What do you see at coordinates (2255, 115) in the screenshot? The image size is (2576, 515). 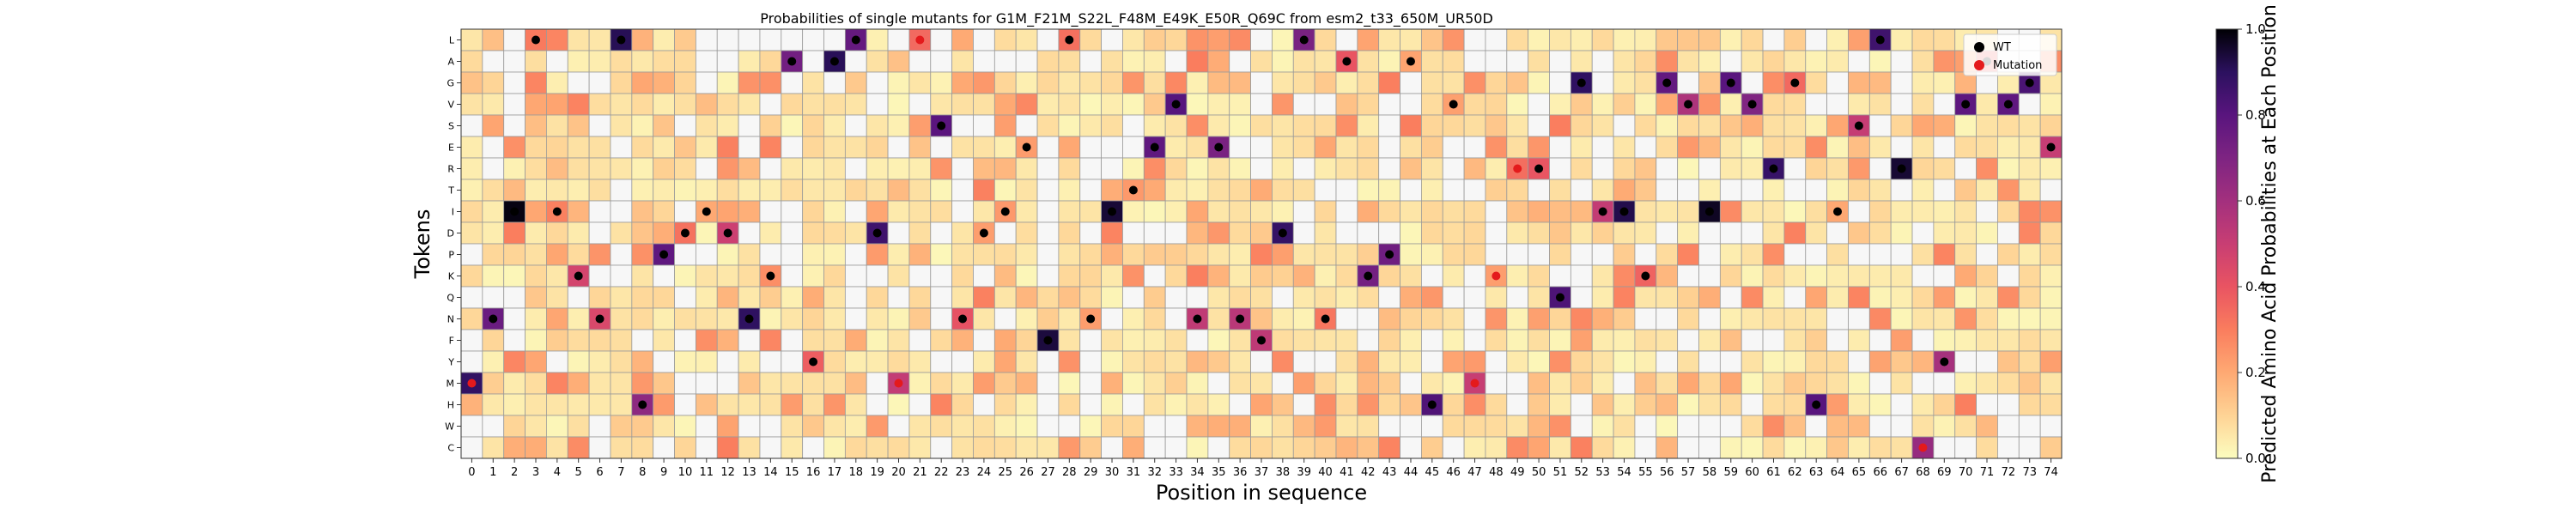 I see `colorbar-tick-label: 0.8` at bounding box center [2255, 115].